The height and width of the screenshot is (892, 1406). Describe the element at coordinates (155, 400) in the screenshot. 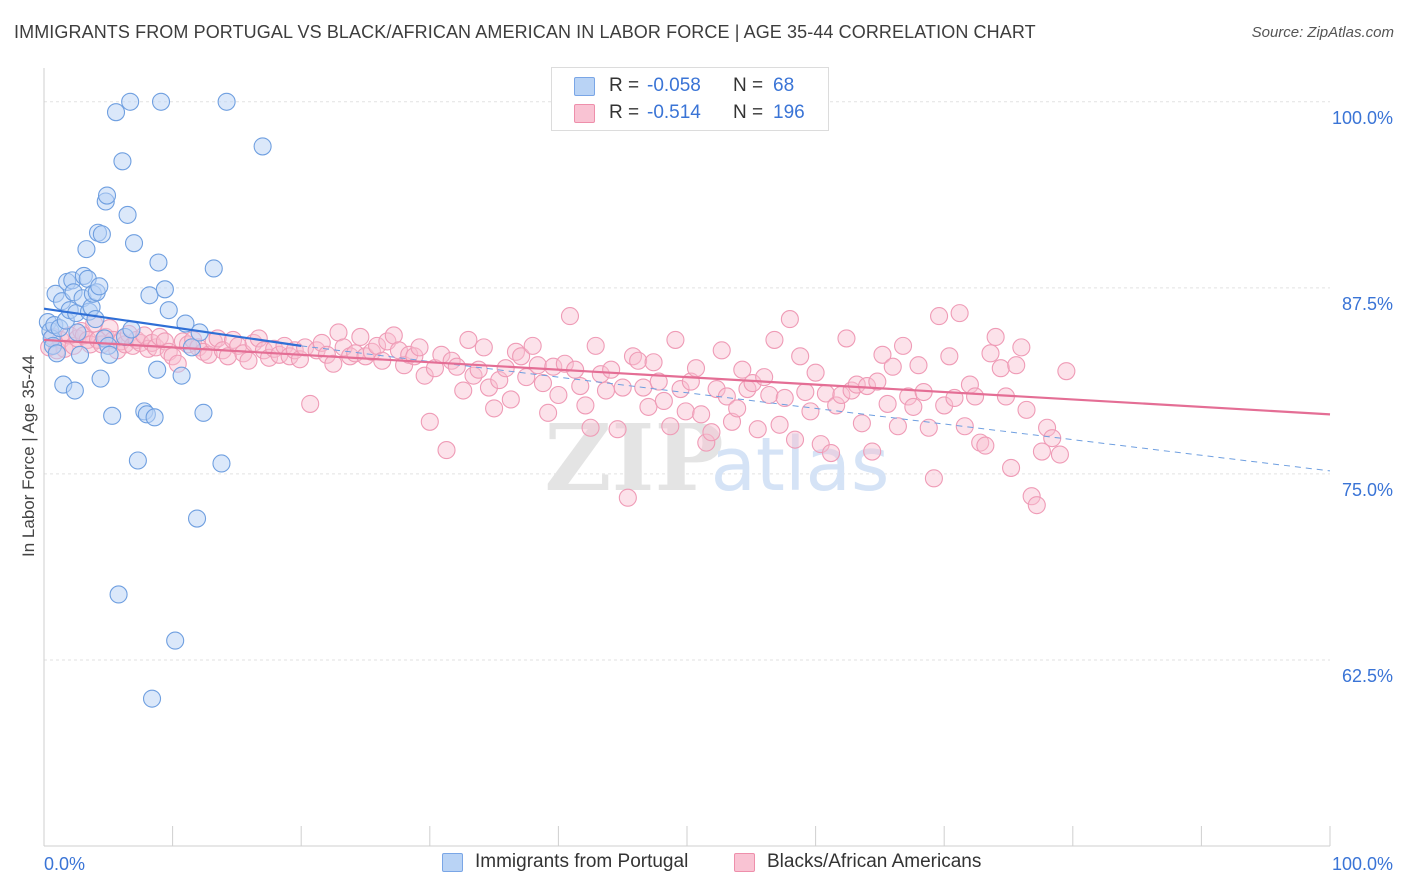

I see `series-immigrants-from-portugal` at that location.